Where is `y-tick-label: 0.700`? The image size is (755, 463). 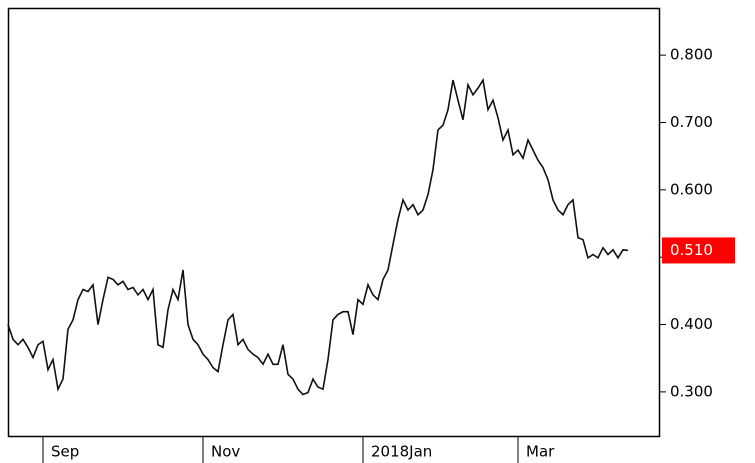
y-tick-label: 0.700 is located at coordinates (691, 122).